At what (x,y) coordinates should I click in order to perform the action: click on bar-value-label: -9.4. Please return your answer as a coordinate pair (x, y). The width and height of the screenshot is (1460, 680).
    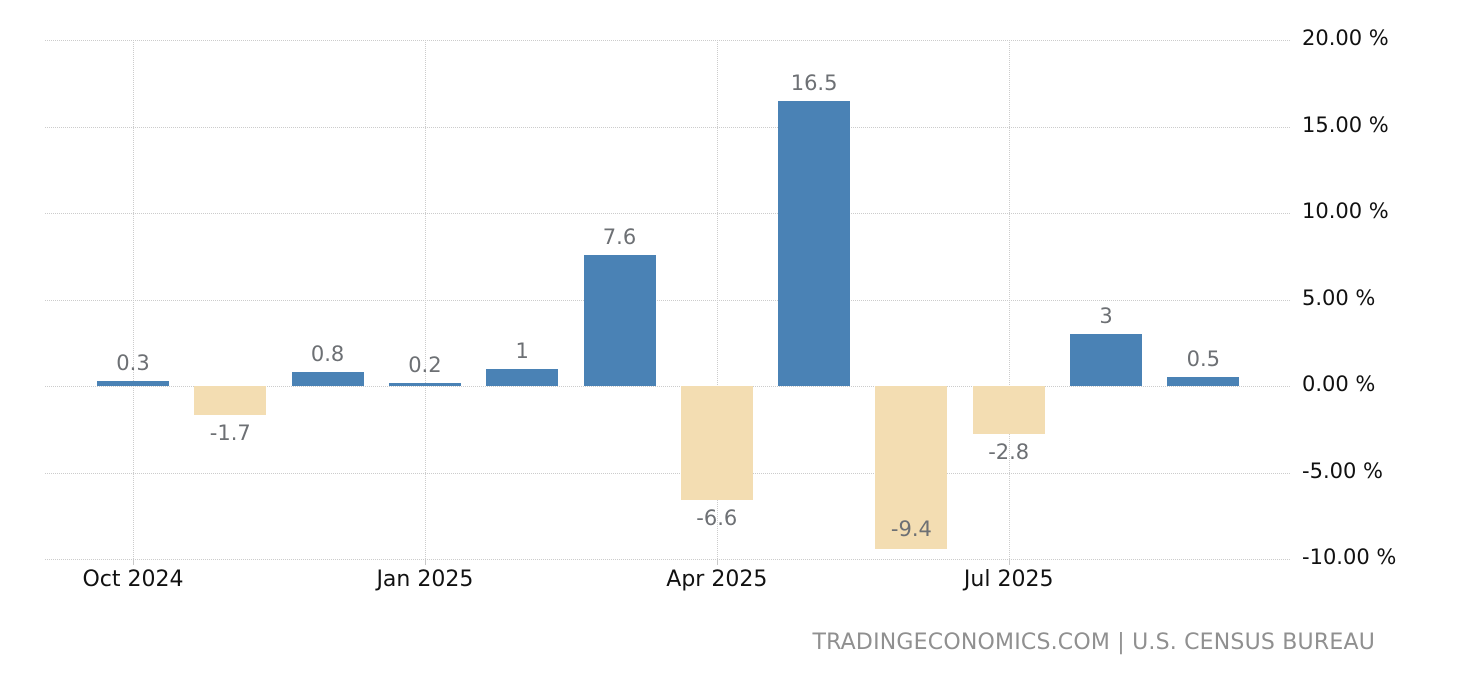
    Looking at the image, I should click on (911, 528).